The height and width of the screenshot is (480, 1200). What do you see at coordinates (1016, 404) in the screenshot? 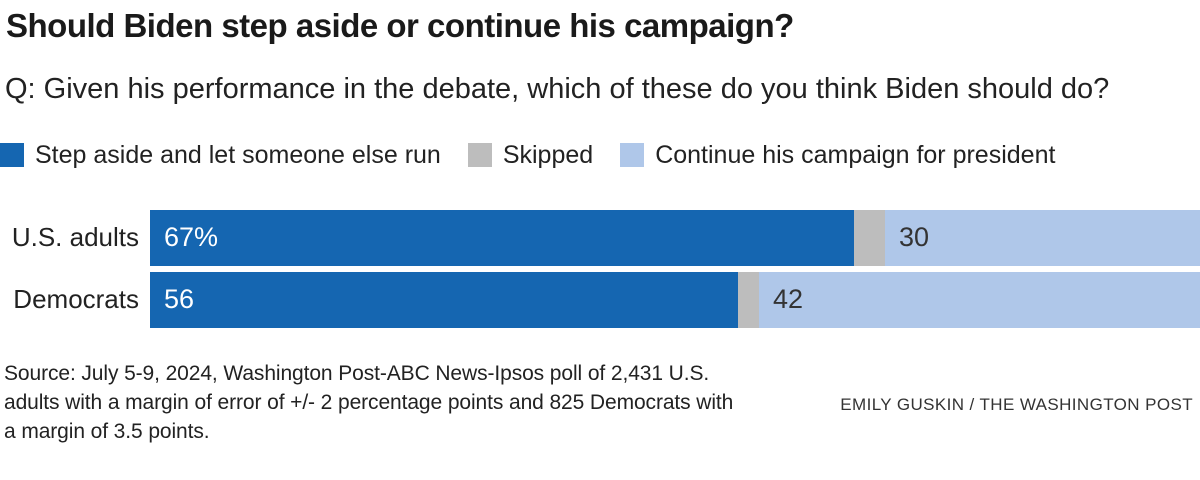
I see `byline-credit: EMILY GUSKIN / THE WASHINGTON POST` at bounding box center [1016, 404].